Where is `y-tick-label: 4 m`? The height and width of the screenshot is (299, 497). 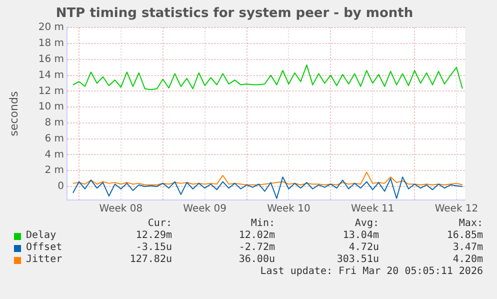
y-tick-label: 4 m is located at coordinates (54, 154).